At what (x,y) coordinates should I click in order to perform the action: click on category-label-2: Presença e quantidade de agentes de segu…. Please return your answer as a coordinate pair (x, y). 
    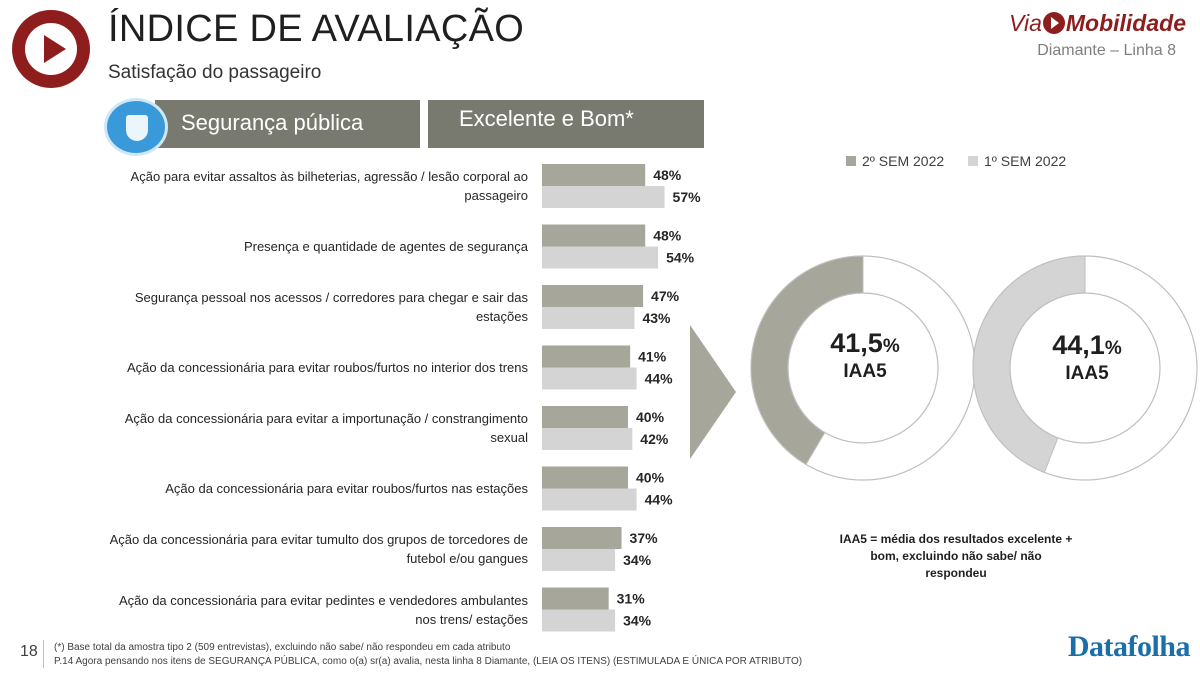
    Looking at the image, I should click on (308, 246).